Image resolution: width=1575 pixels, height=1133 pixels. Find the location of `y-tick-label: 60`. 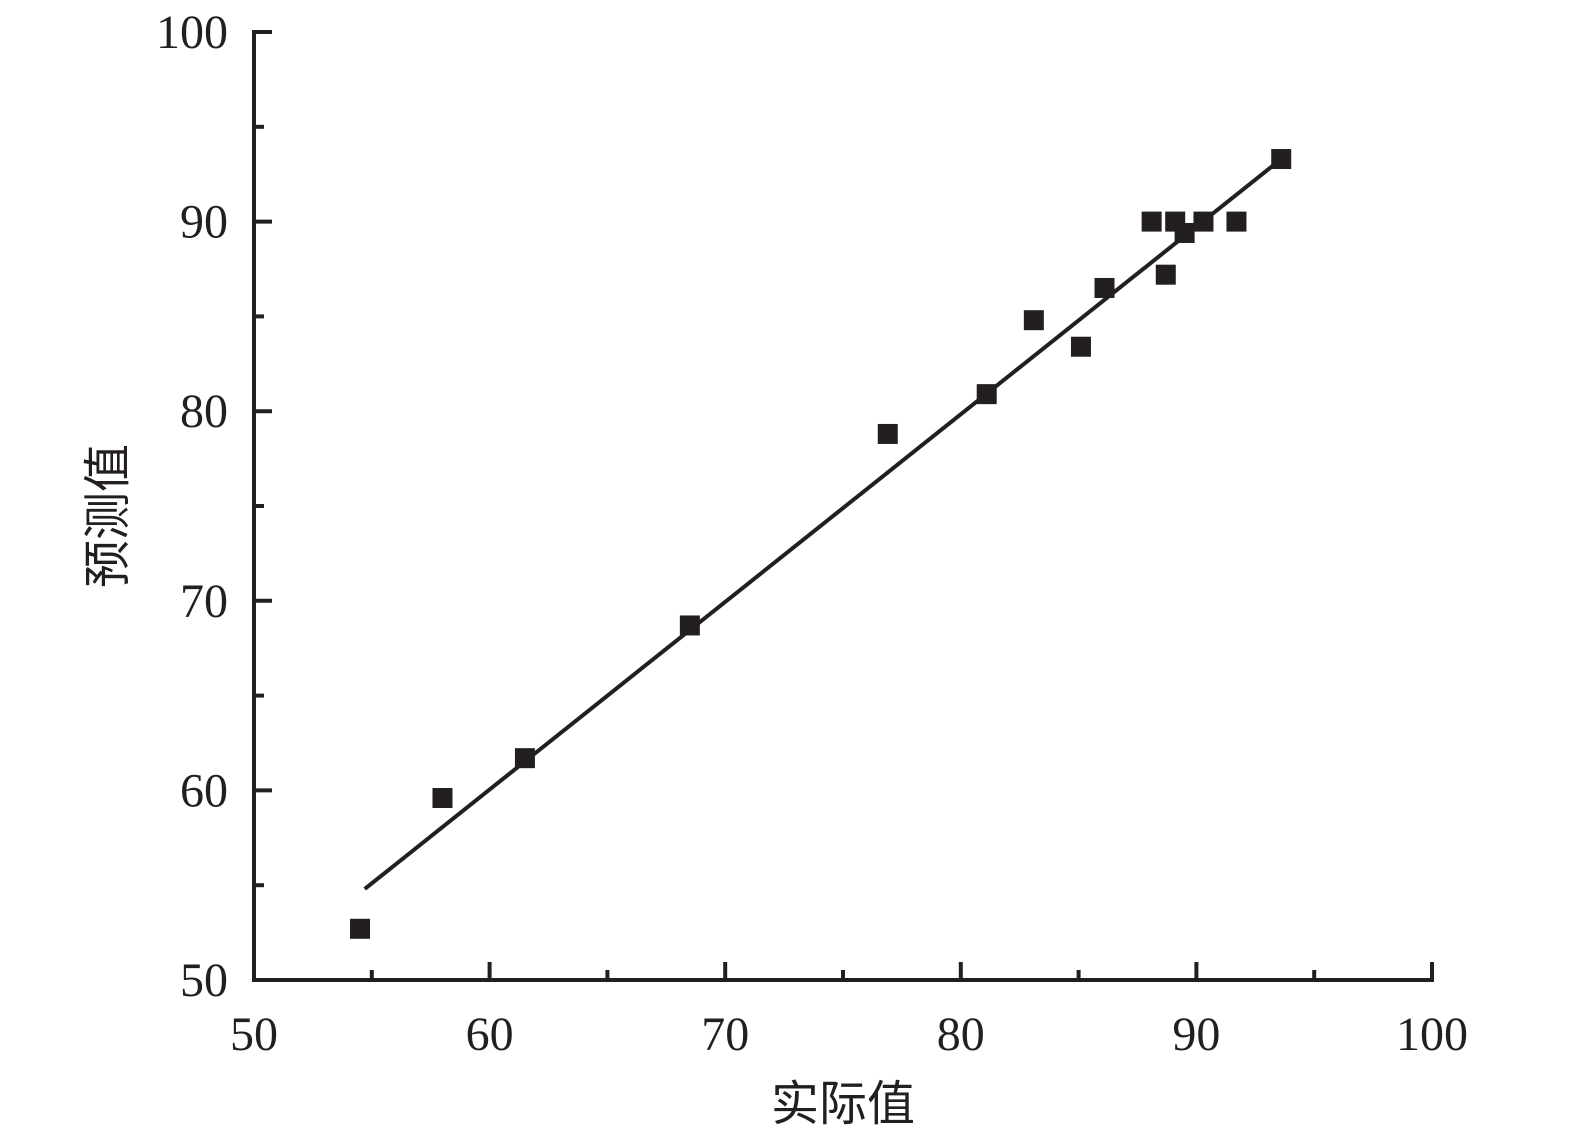

y-tick-label: 60 is located at coordinates (204, 790).